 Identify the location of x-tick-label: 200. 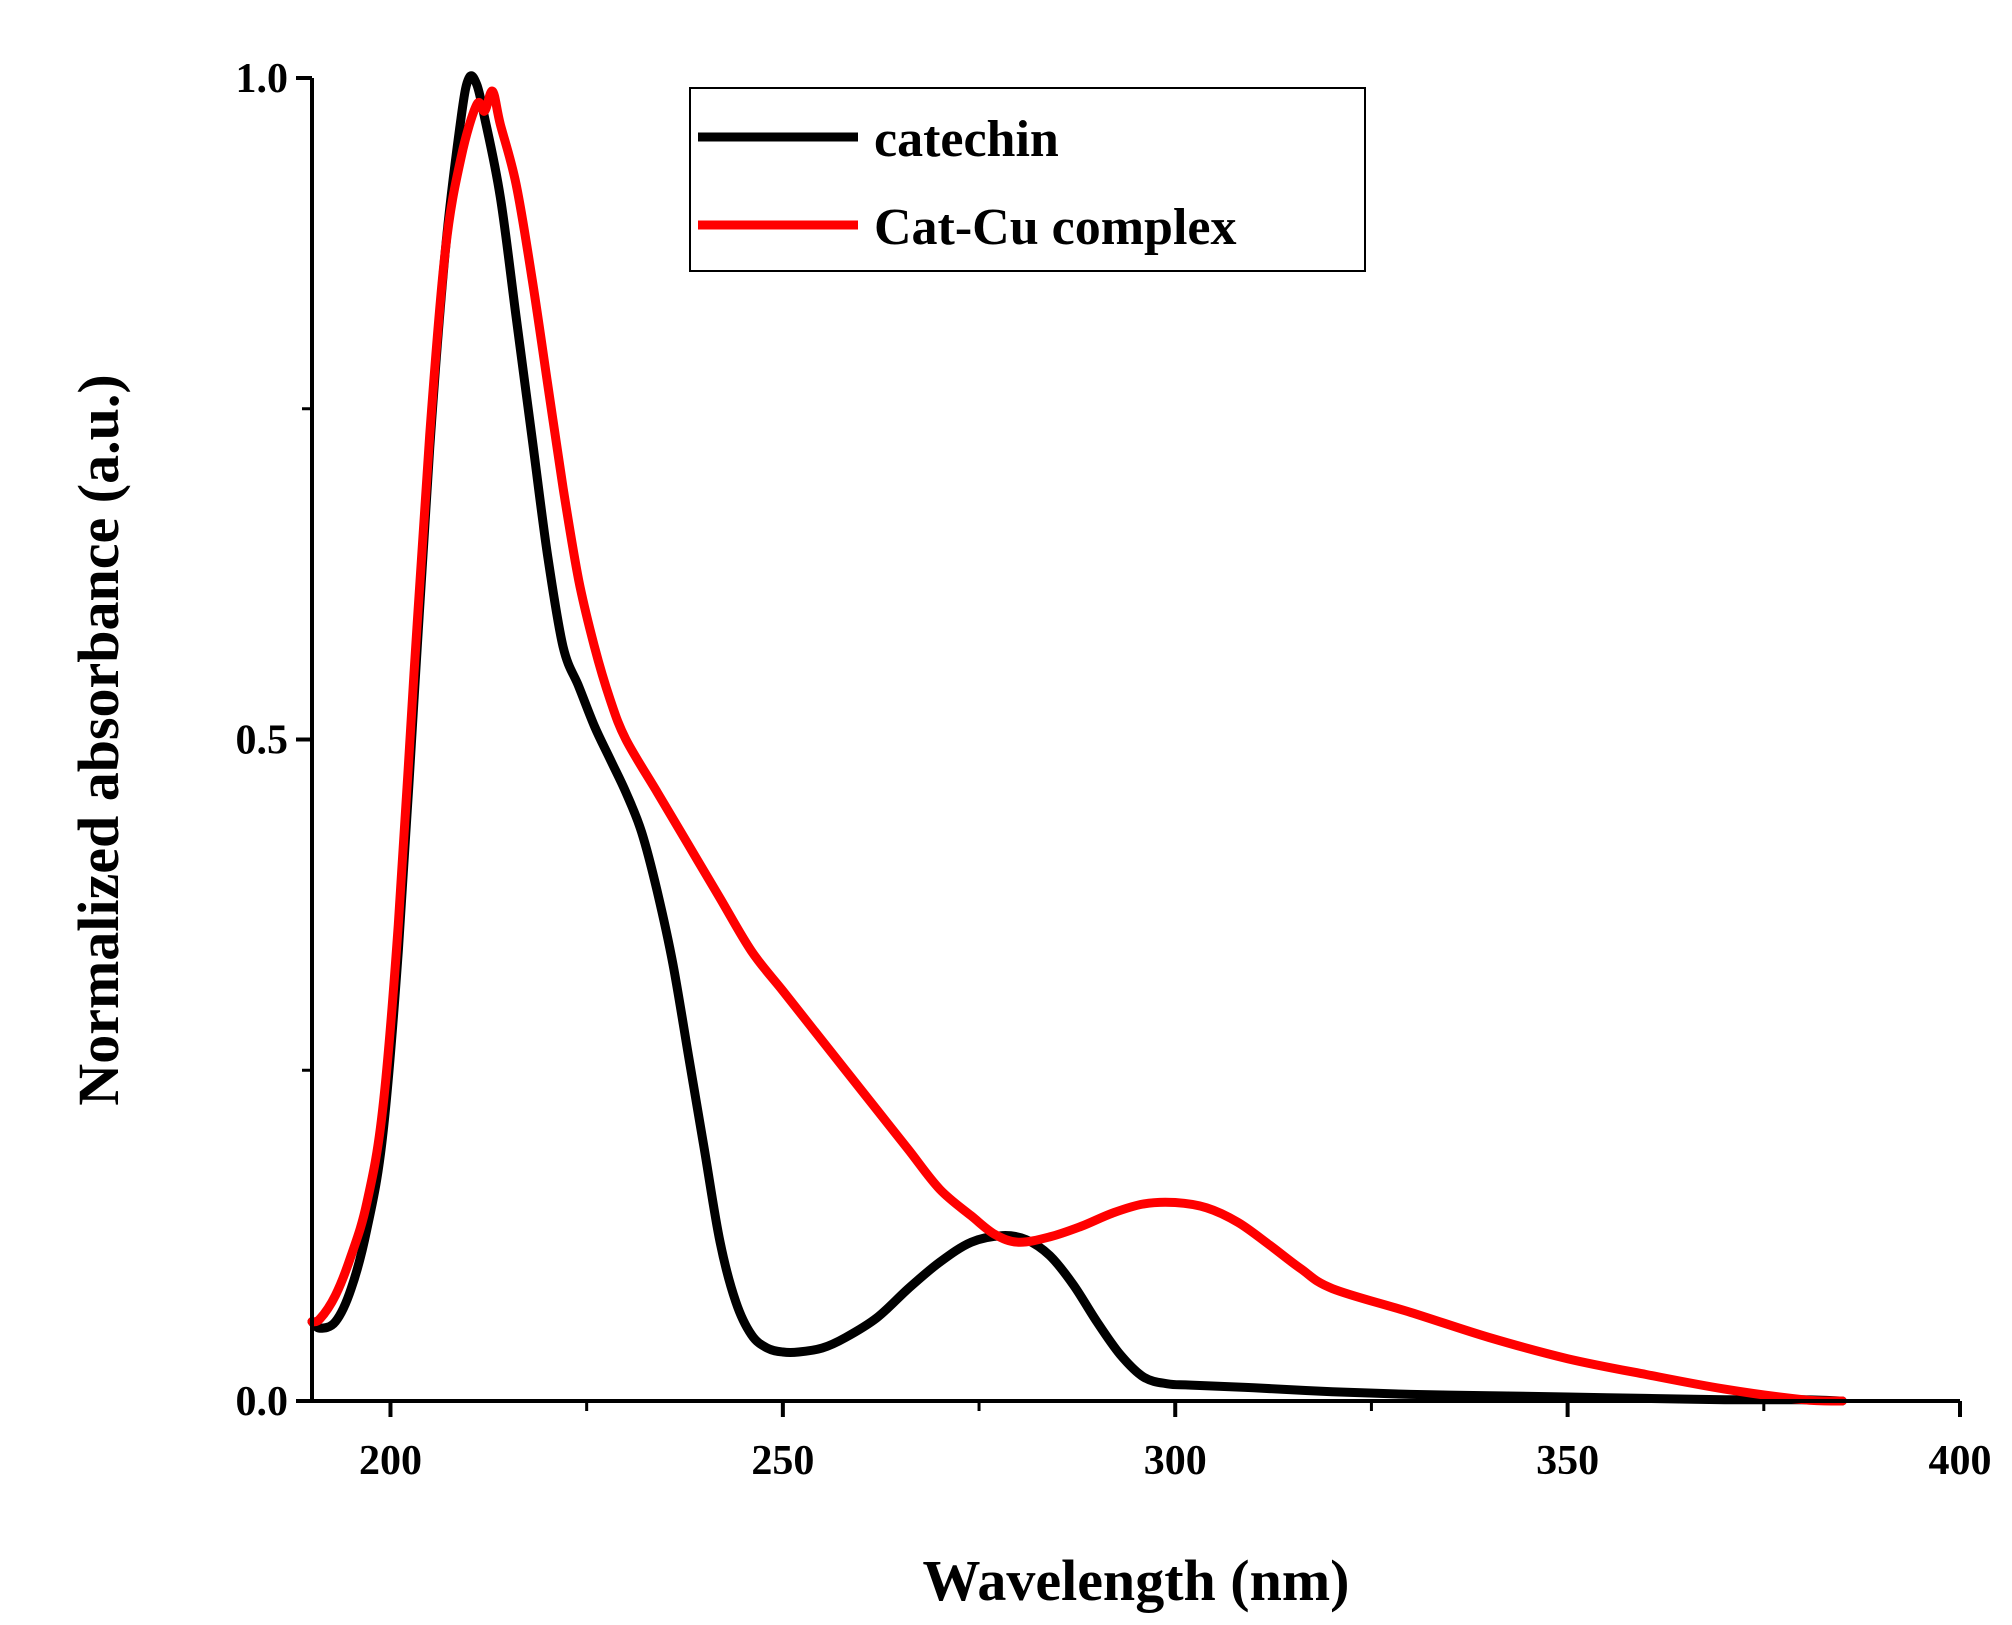
(390, 1461).